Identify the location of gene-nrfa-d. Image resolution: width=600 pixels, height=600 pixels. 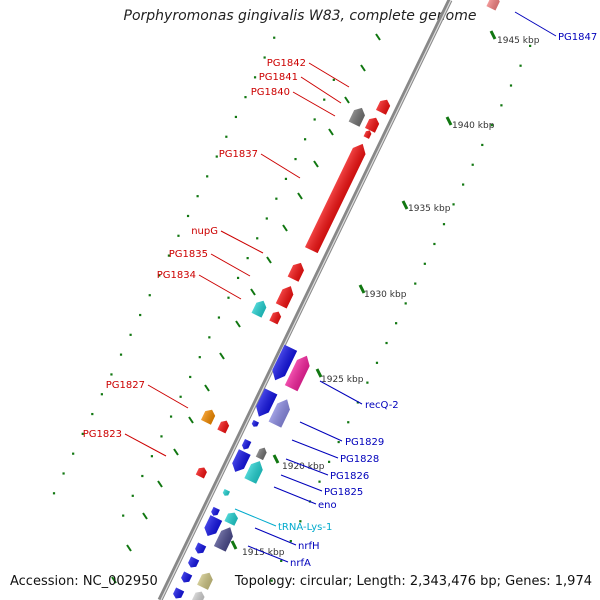
(179, 593).